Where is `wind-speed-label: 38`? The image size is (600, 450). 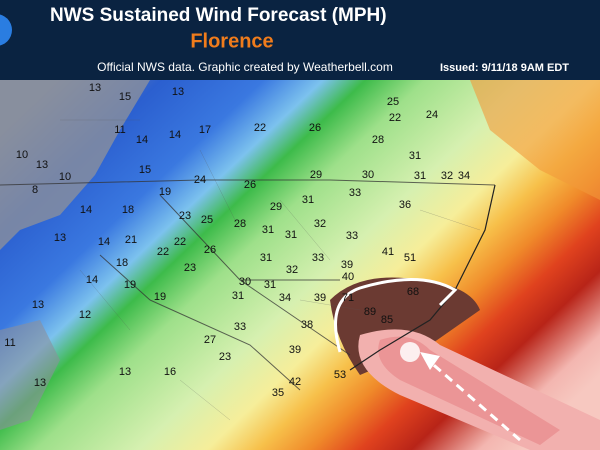 wind-speed-label: 38 is located at coordinates (307, 325).